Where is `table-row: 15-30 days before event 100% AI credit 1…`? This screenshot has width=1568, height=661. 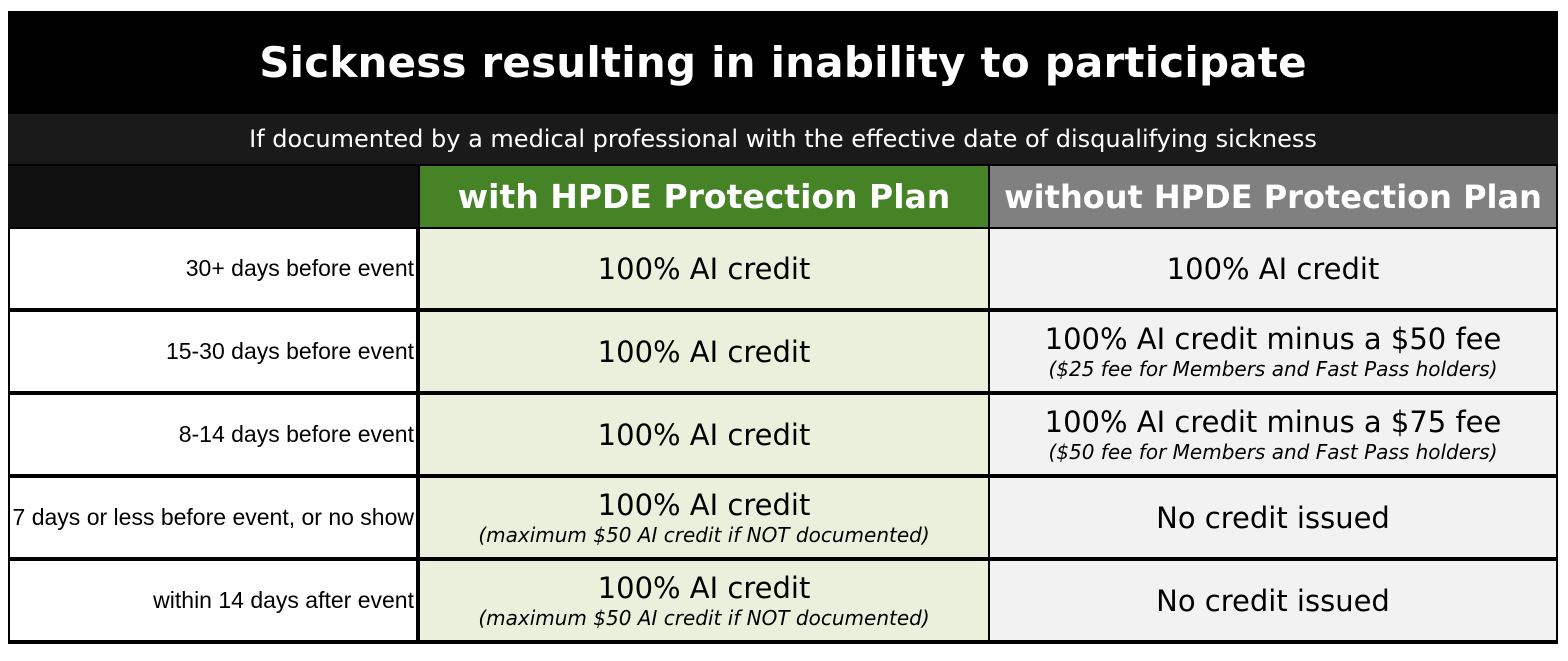
table-row: 15-30 days before event 100% AI credit 1… is located at coordinates (783, 351).